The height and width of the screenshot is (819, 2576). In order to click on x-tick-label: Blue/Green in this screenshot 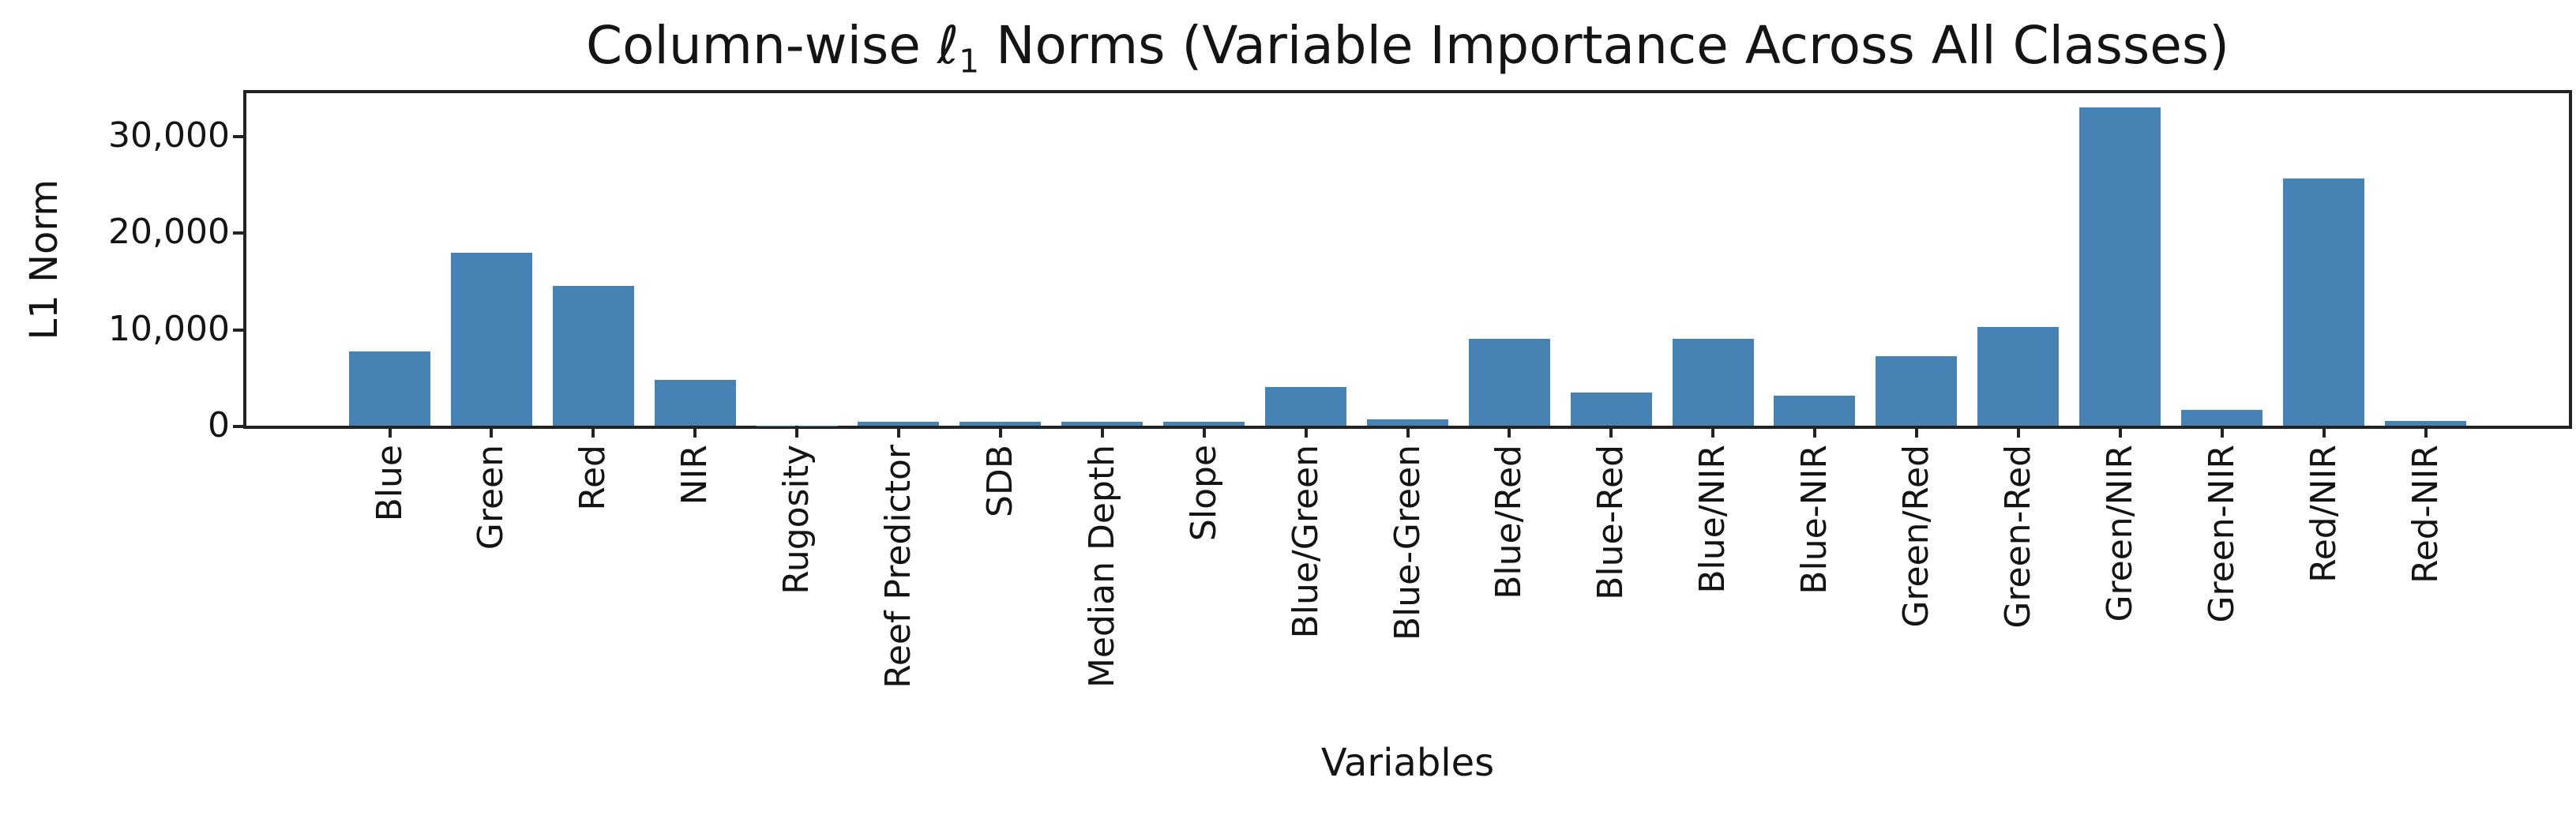, I will do `click(1305, 542)`.